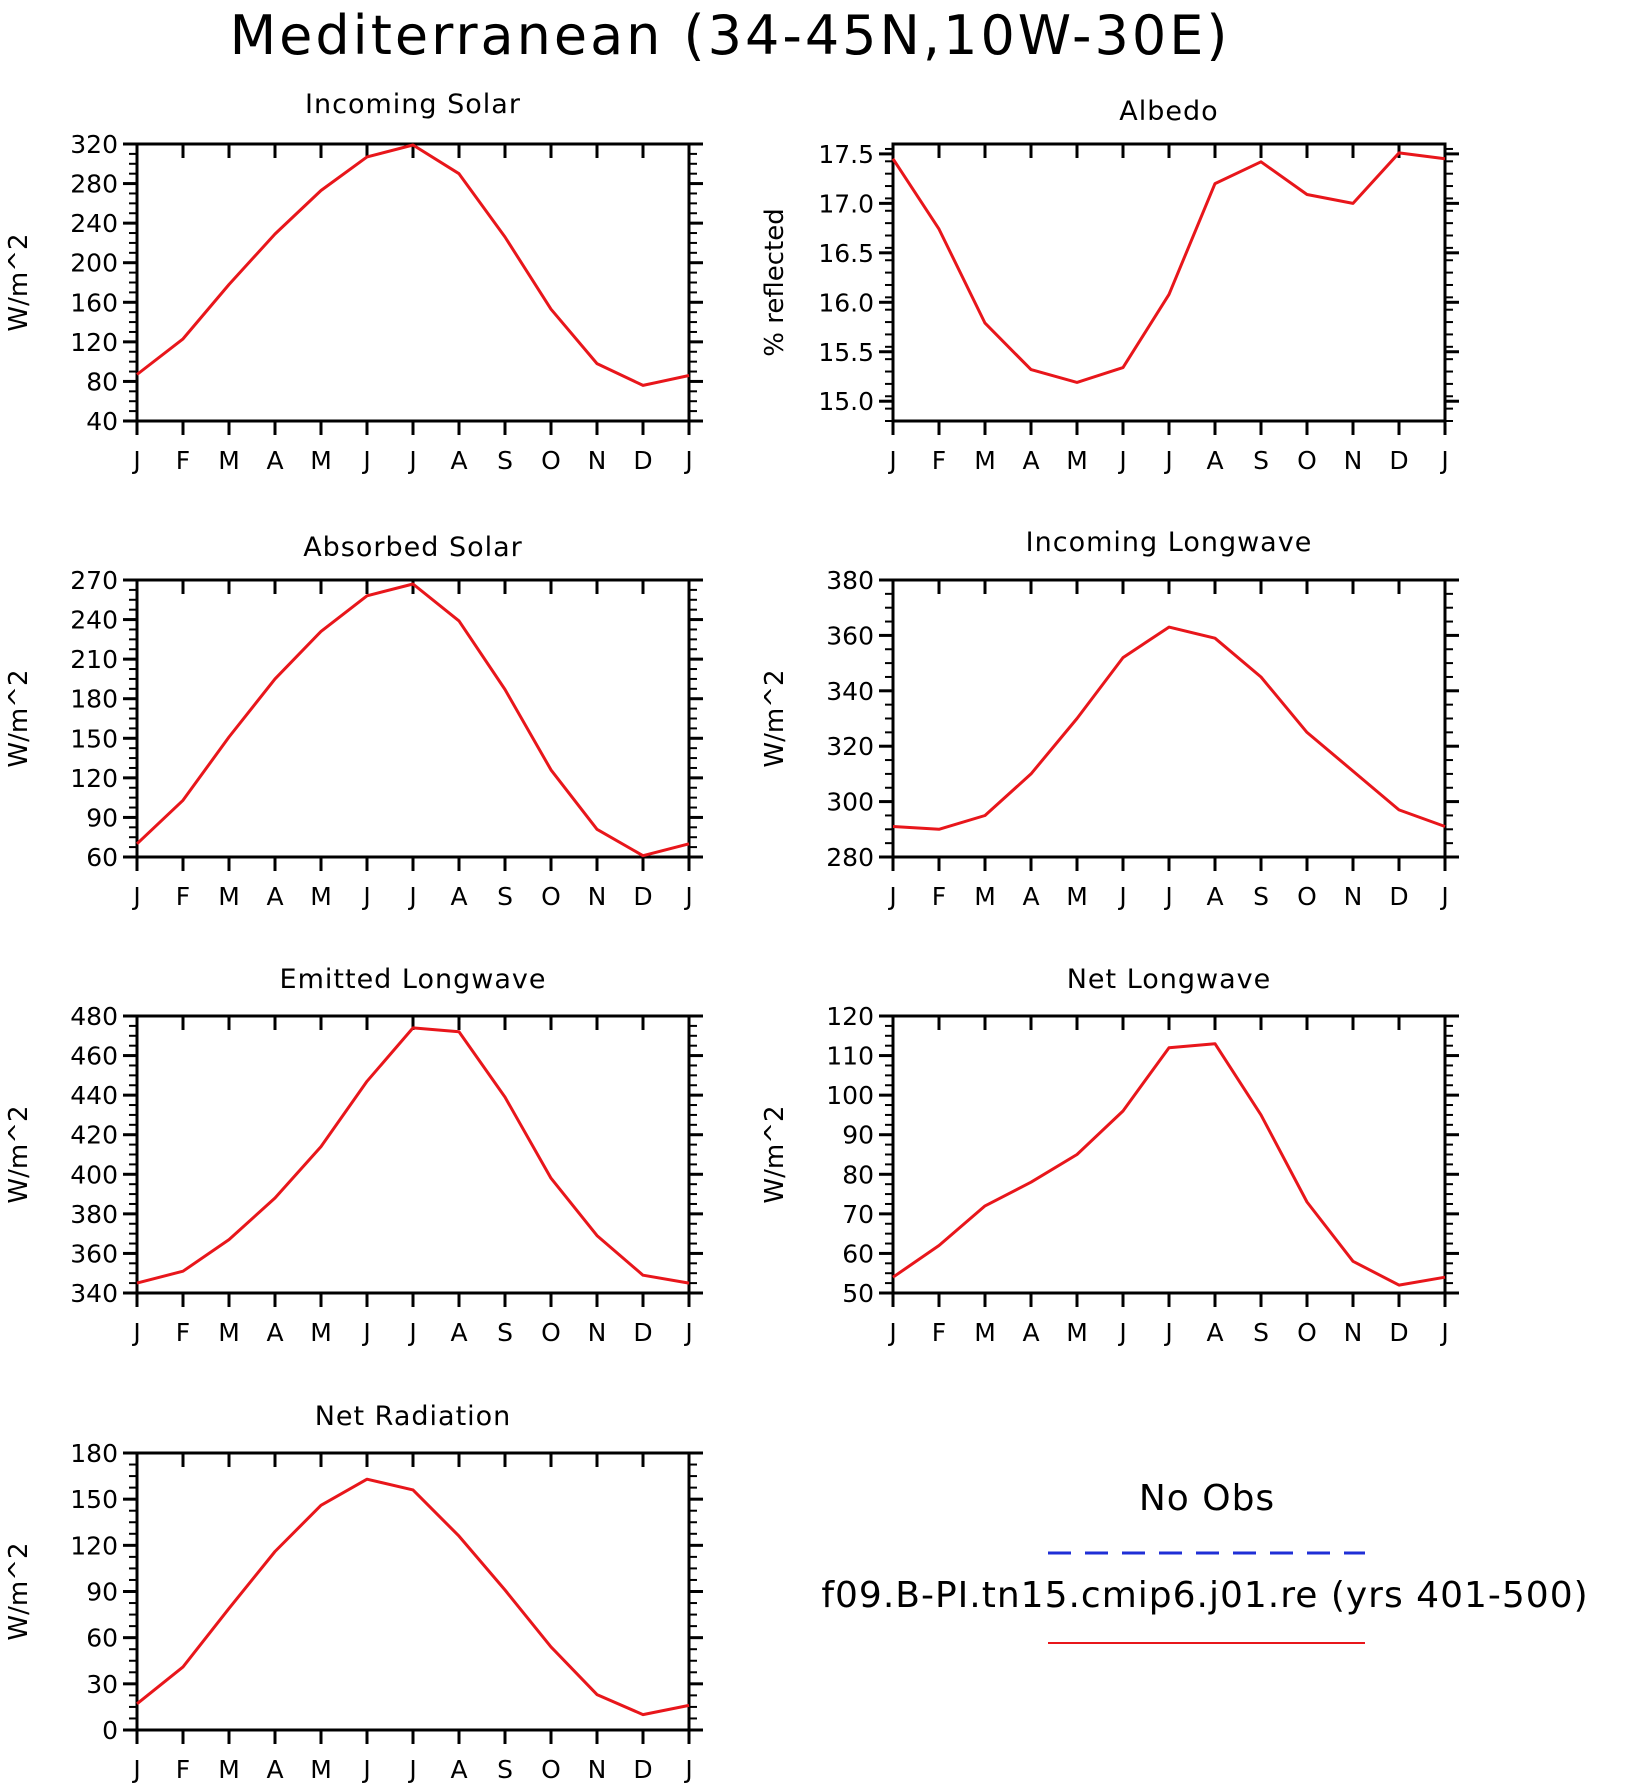 The image size is (1648, 1783). What do you see at coordinates (775, 282) in the screenshot?
I see `y-axis-label: % reflected` at bounding box center [775, 282].